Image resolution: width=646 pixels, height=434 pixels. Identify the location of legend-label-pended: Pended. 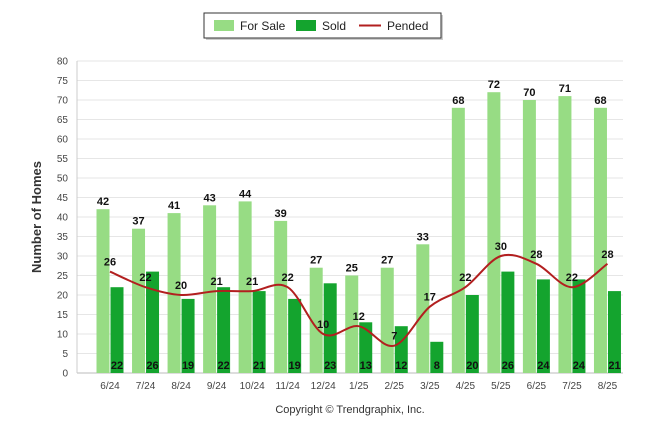
(407, 26).